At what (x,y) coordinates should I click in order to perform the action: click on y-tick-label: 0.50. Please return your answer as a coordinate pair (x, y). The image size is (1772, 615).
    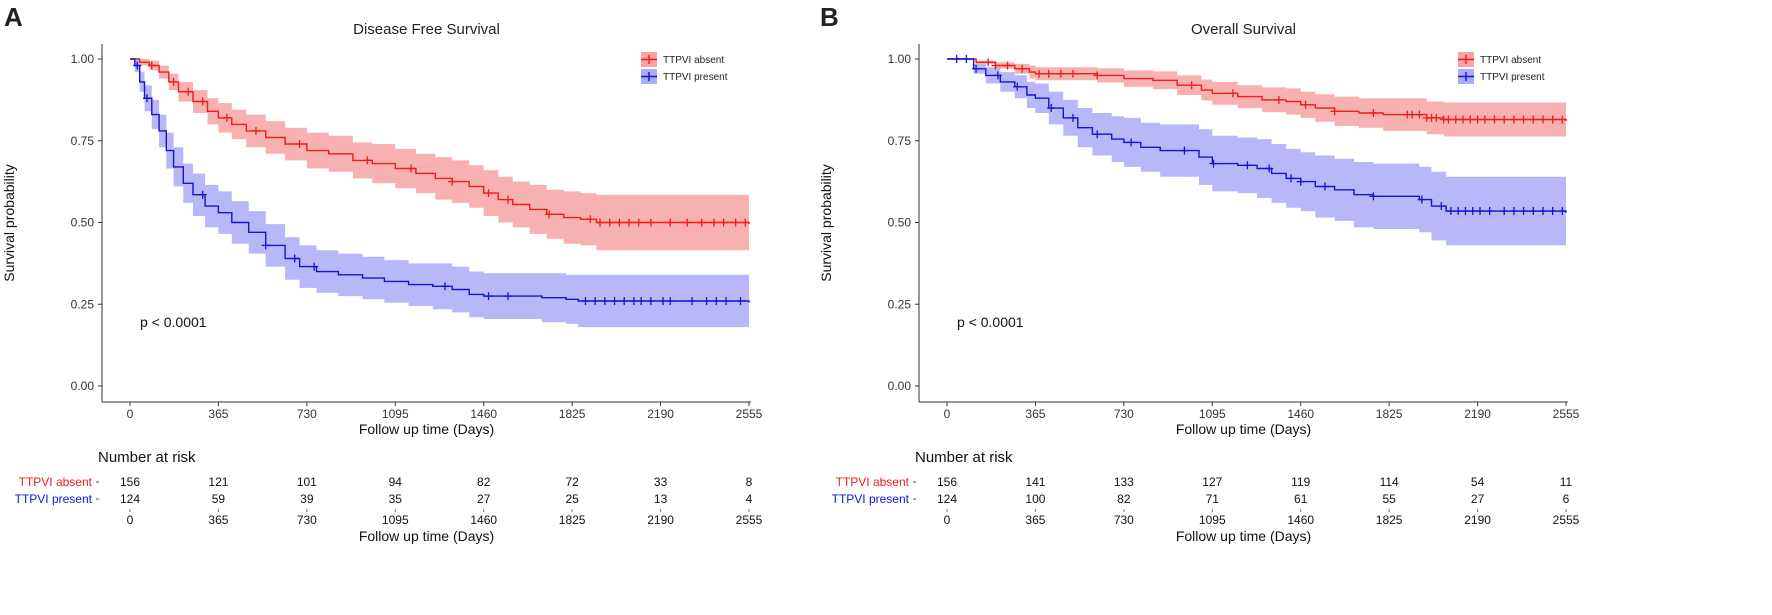
    Looking at the image, I should click on (83, 223).